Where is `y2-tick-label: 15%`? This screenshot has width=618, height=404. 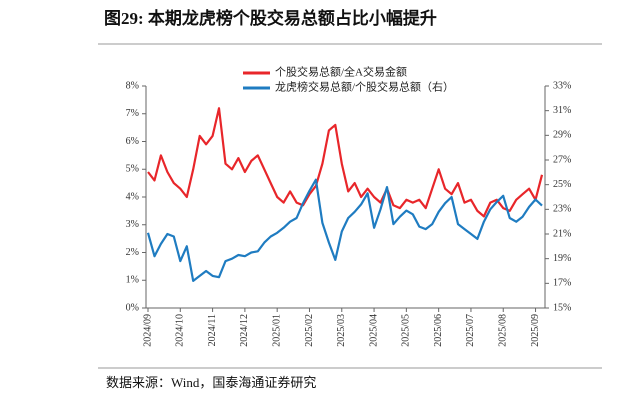 y2-tick-label: 15% is located at coordinates (562, 307).